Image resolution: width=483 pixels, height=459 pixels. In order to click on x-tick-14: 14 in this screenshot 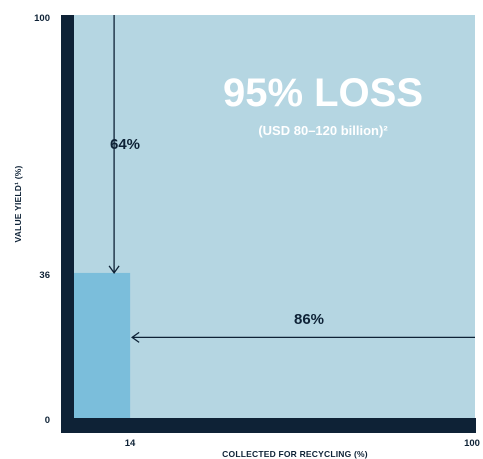, I will do `click(130, 443)`.